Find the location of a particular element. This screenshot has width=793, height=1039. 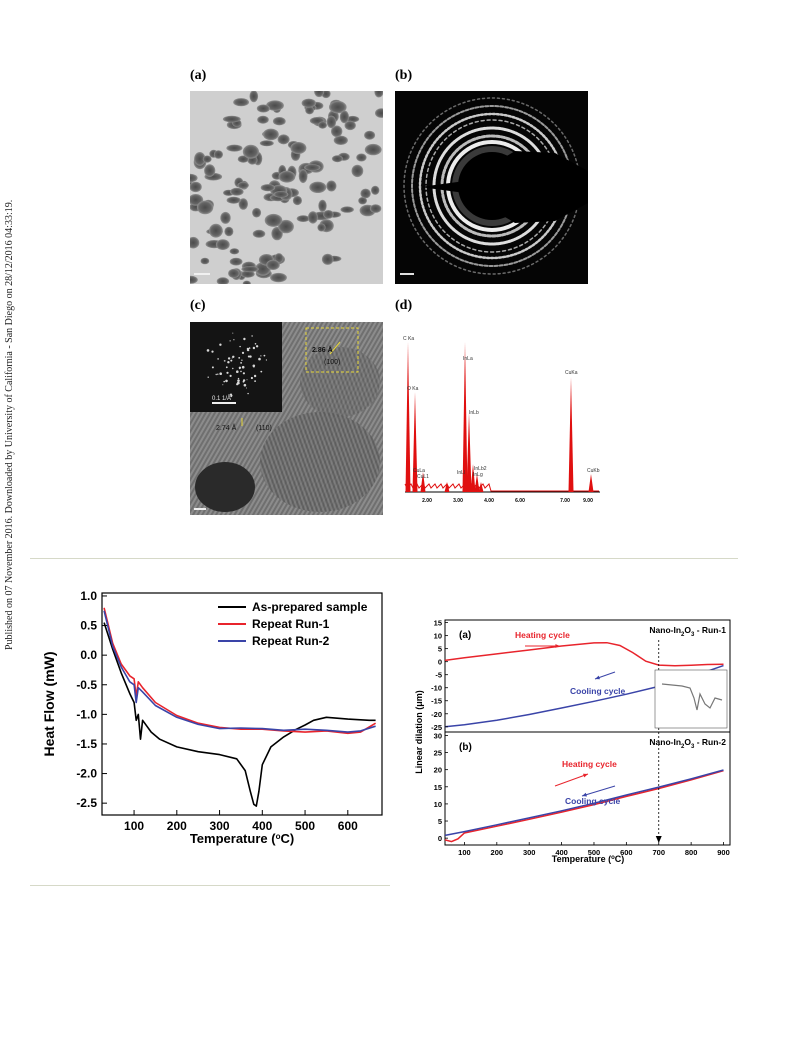

eds-peak-label: InLb is located at coordinates (474, 413).